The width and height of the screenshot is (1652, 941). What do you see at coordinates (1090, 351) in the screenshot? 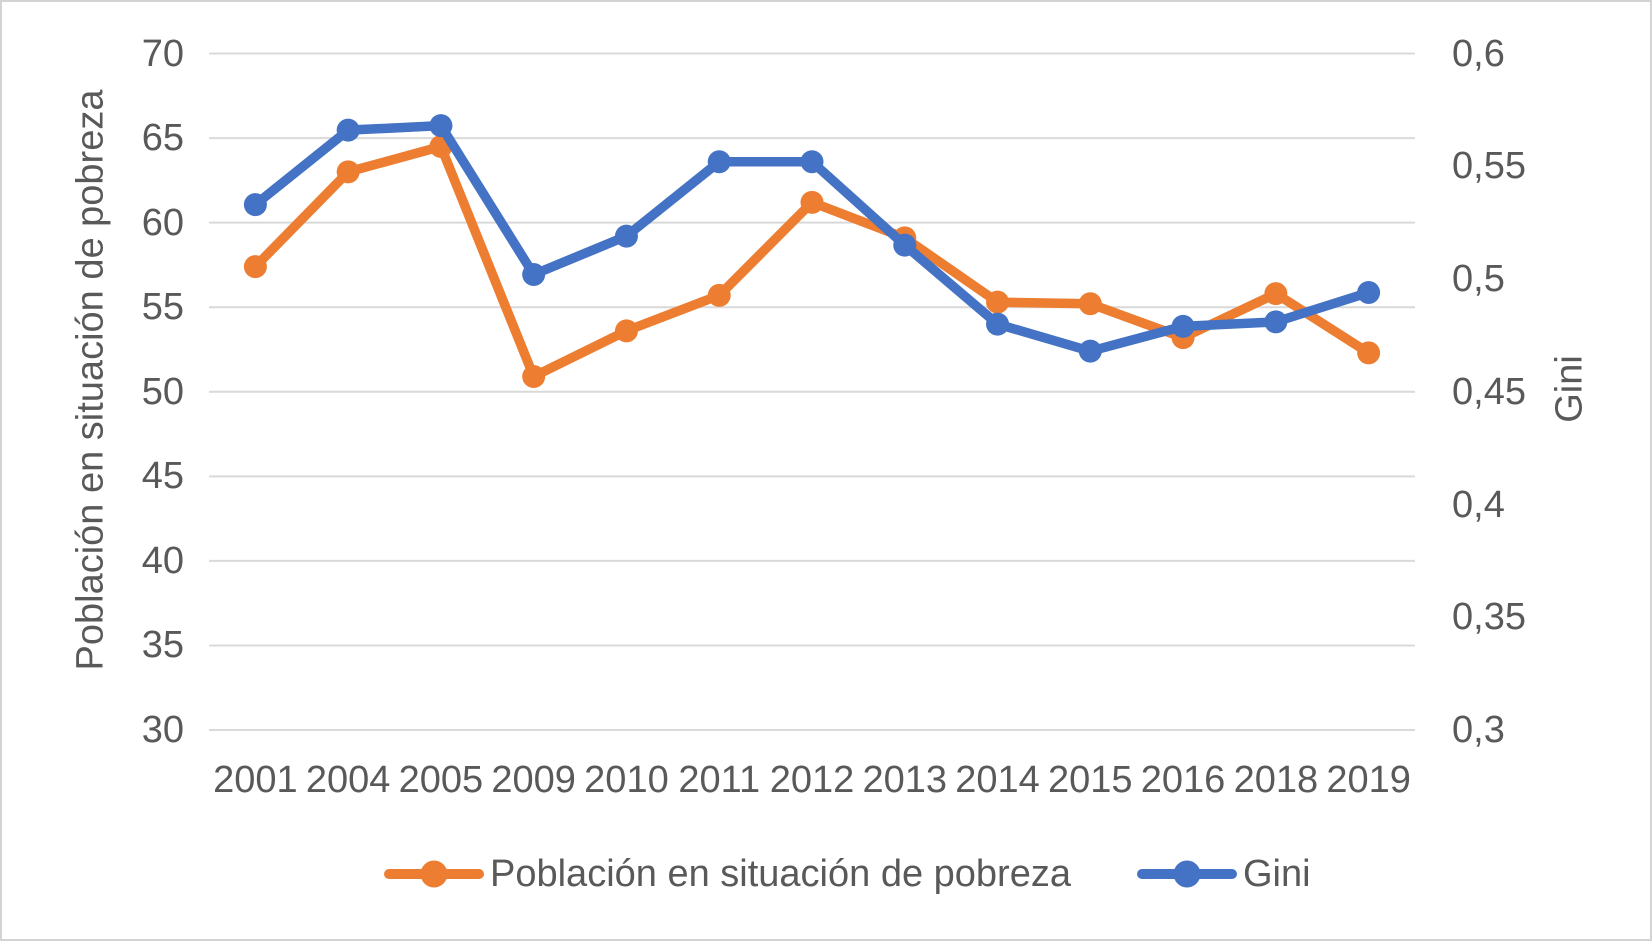
I see `gini-point-2015` at bounding box center [1090, 351].